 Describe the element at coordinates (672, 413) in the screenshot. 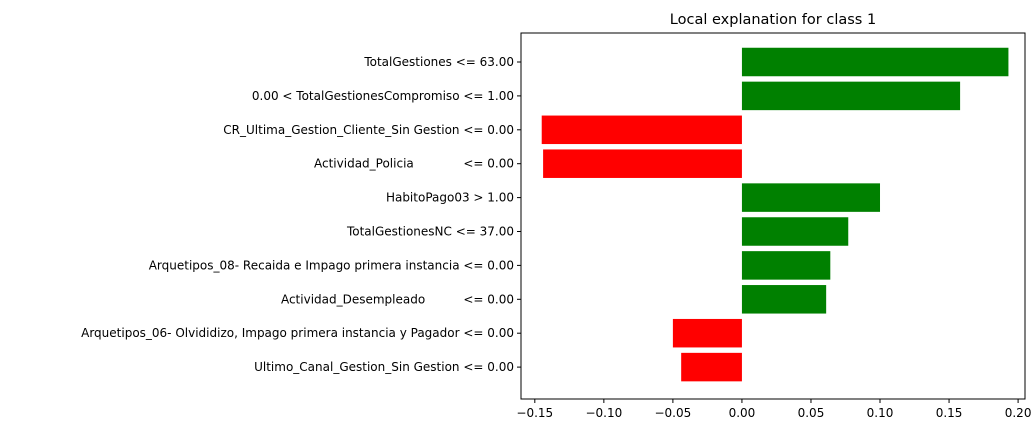

I see `x-tick-label-2: −0.05` at that location.